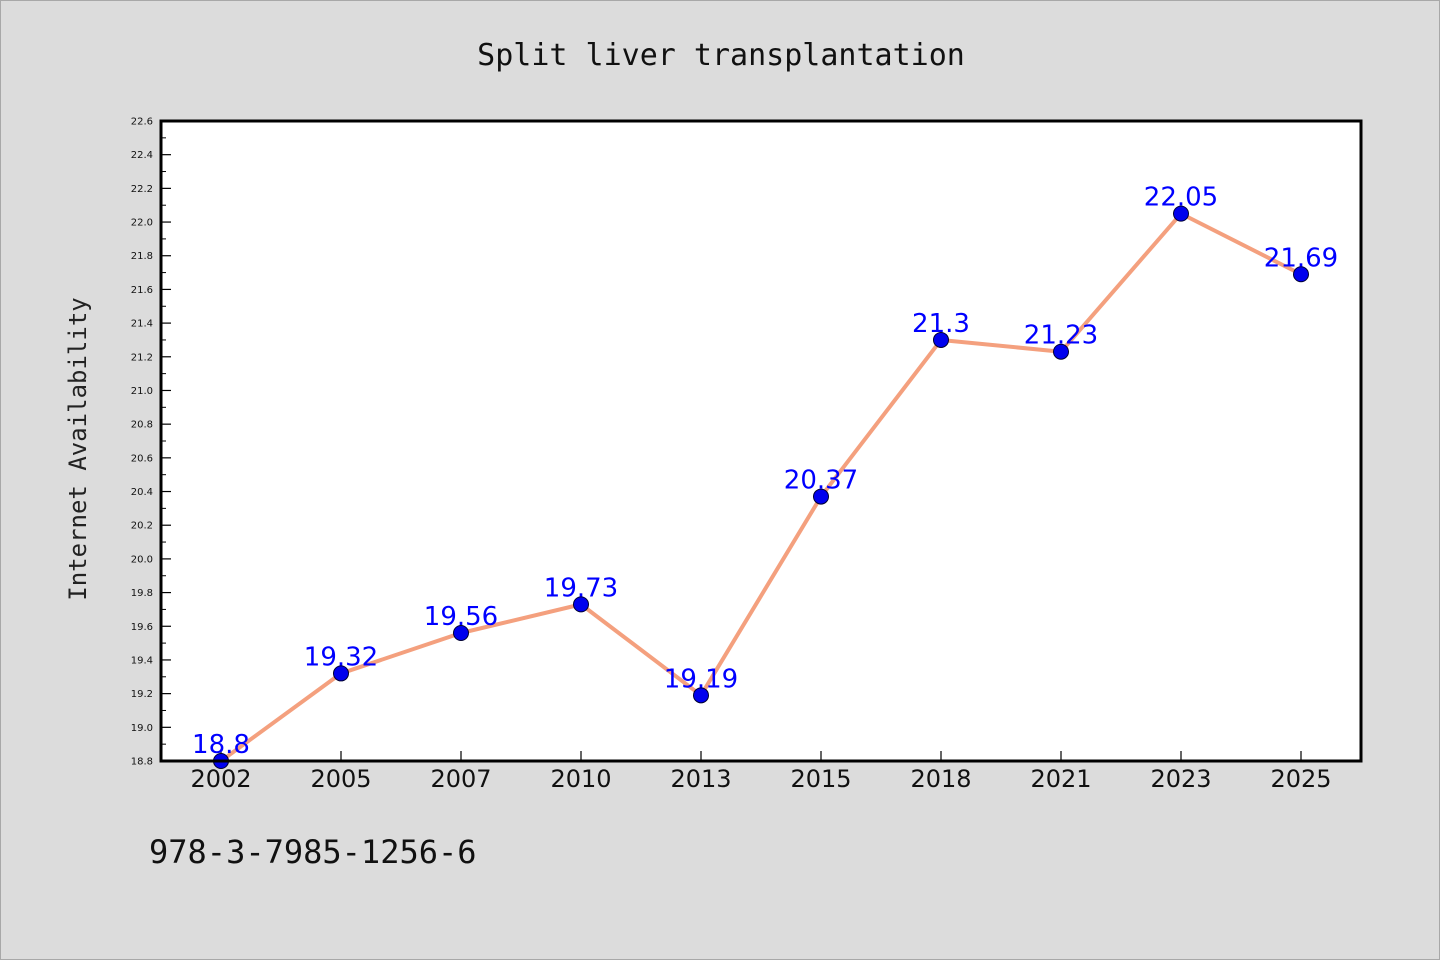 The height and width of the screenshot is (960, 1440). Describe the element at coordinates (1061, 336) in the screenshot. I see `data-label: 21.23` at that location.